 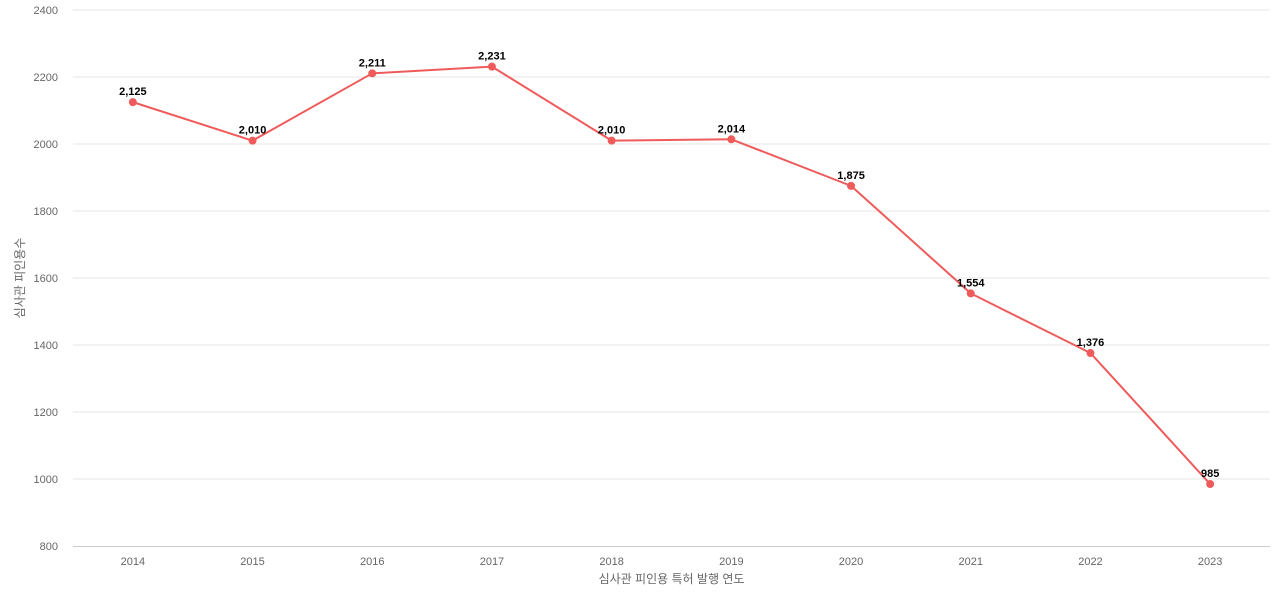 I want to click on data-label: 2,211, so click(x=372, y=63).